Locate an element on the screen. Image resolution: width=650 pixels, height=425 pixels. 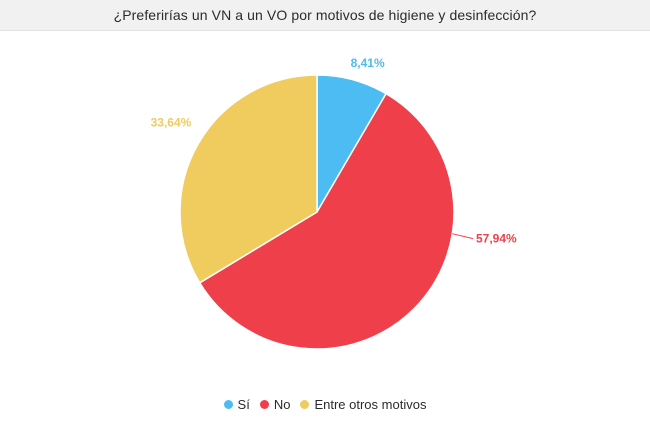
legend-label: Sí is located at coordinates (243, 404).